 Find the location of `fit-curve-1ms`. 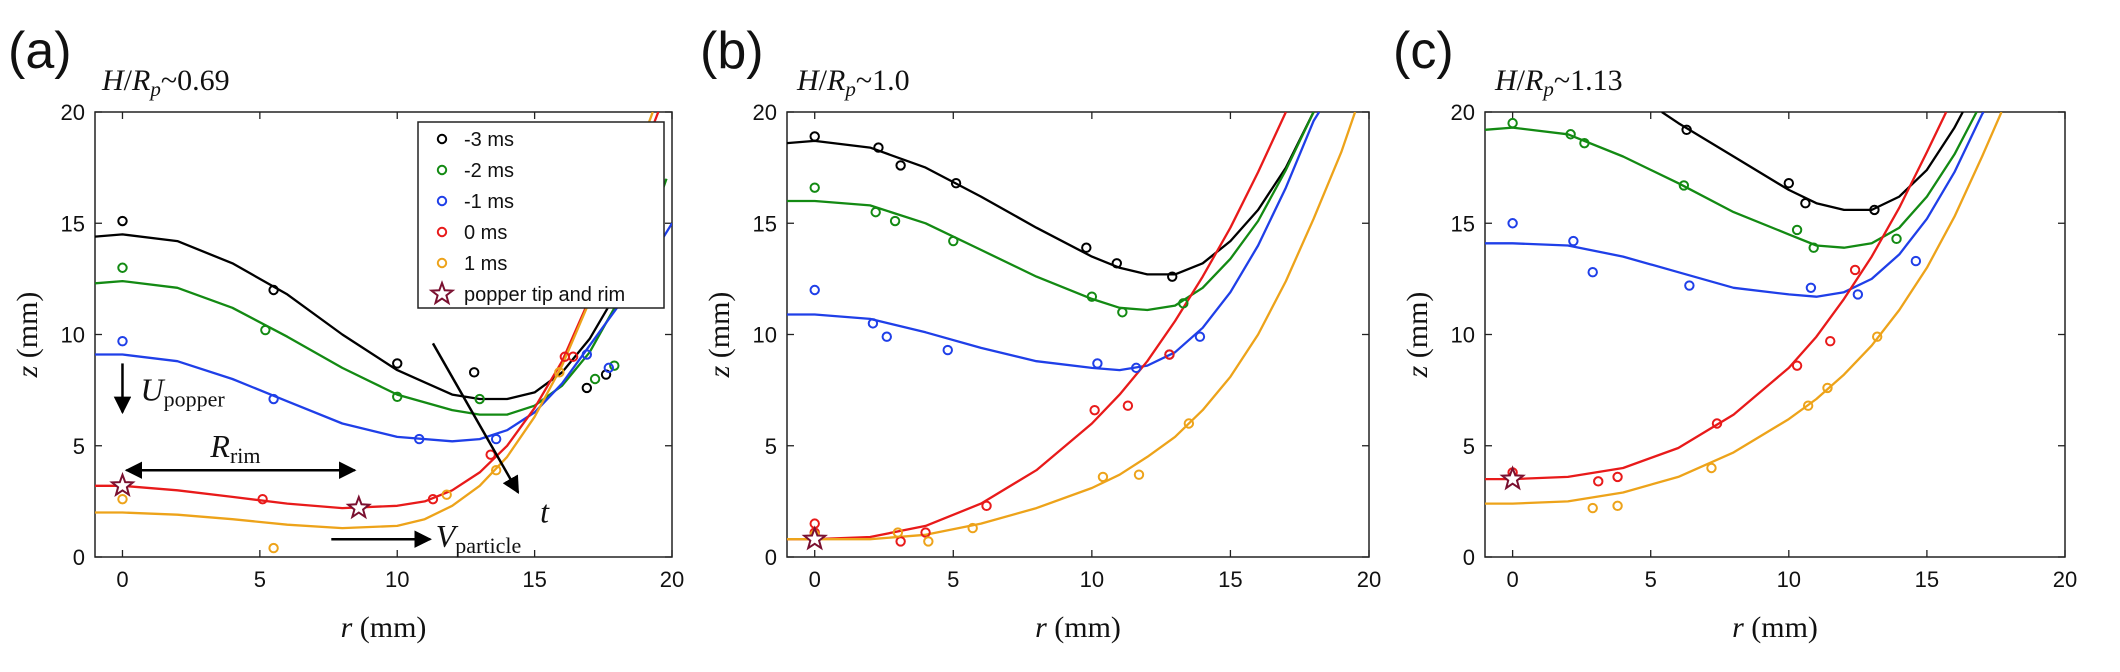

fit-curve-1ms is located at coordinates (1744, 308).